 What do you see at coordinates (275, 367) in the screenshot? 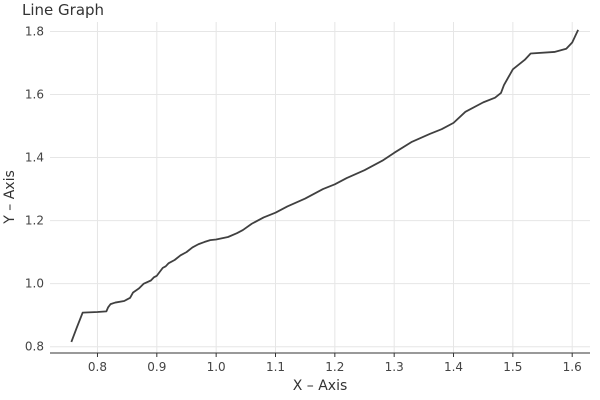
I see `x-tick-label: 1.1` at bounding box center [275, 367].